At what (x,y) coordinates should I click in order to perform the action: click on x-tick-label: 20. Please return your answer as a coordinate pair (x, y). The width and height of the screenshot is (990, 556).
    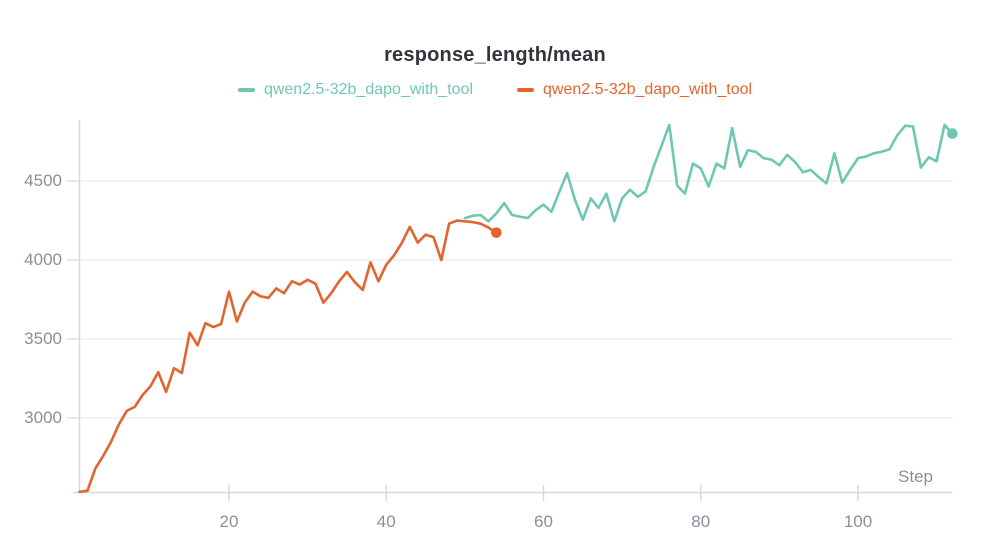
    Looking at the image, I should click on (229, 521).